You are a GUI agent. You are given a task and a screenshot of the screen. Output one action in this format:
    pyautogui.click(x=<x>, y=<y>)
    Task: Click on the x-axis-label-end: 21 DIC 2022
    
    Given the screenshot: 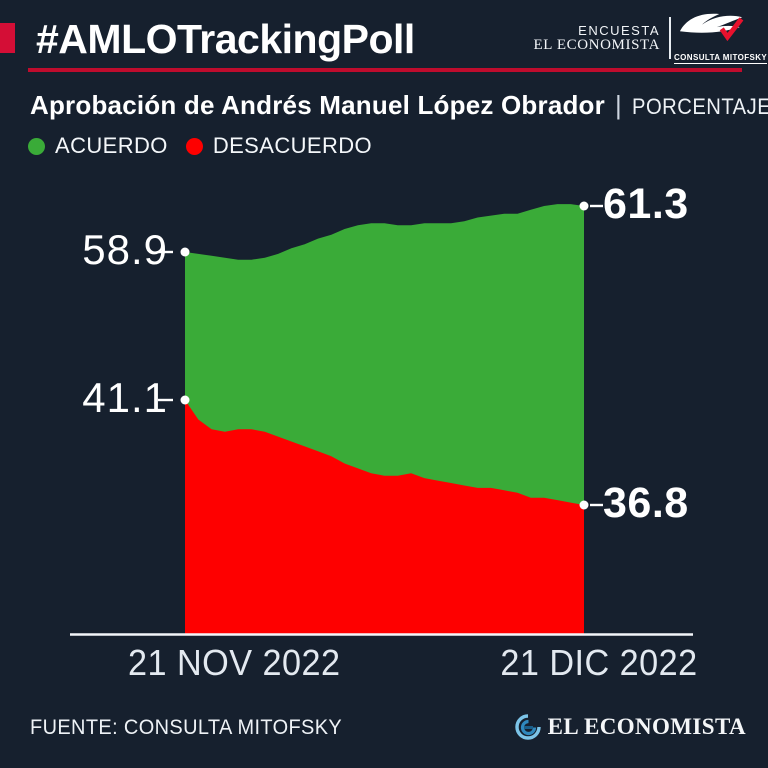 What is the action you would take?
    pyautogui.click(x=599, y=662)
    